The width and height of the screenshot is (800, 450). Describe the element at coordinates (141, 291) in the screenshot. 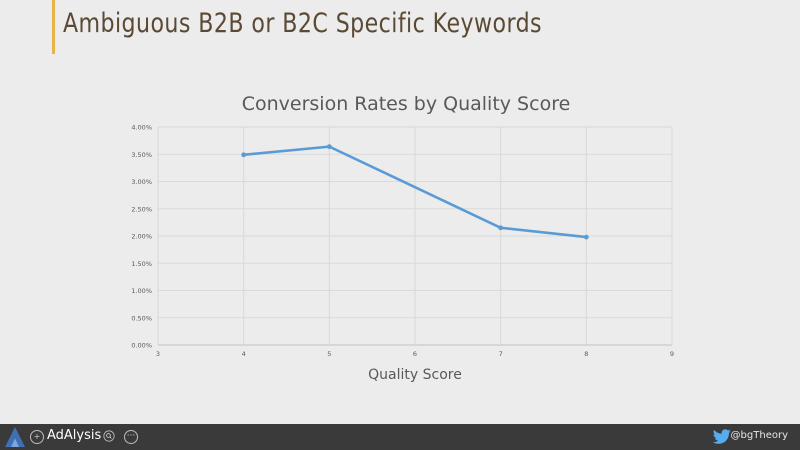

I see `y-tick-label: 1.00%` at that location.